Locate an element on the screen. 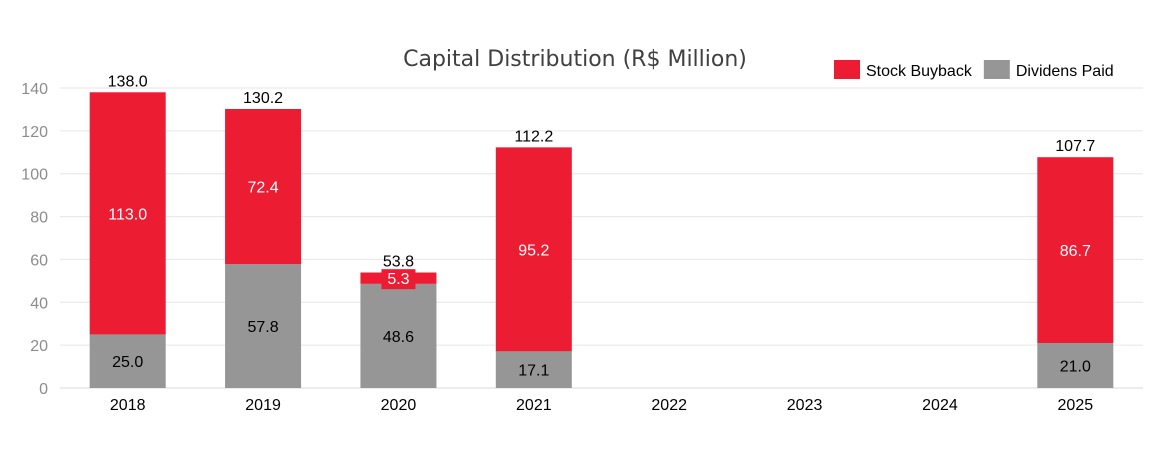  chart-title: Capital Distribution (R$ Million) is located at coordinates (575, 59).